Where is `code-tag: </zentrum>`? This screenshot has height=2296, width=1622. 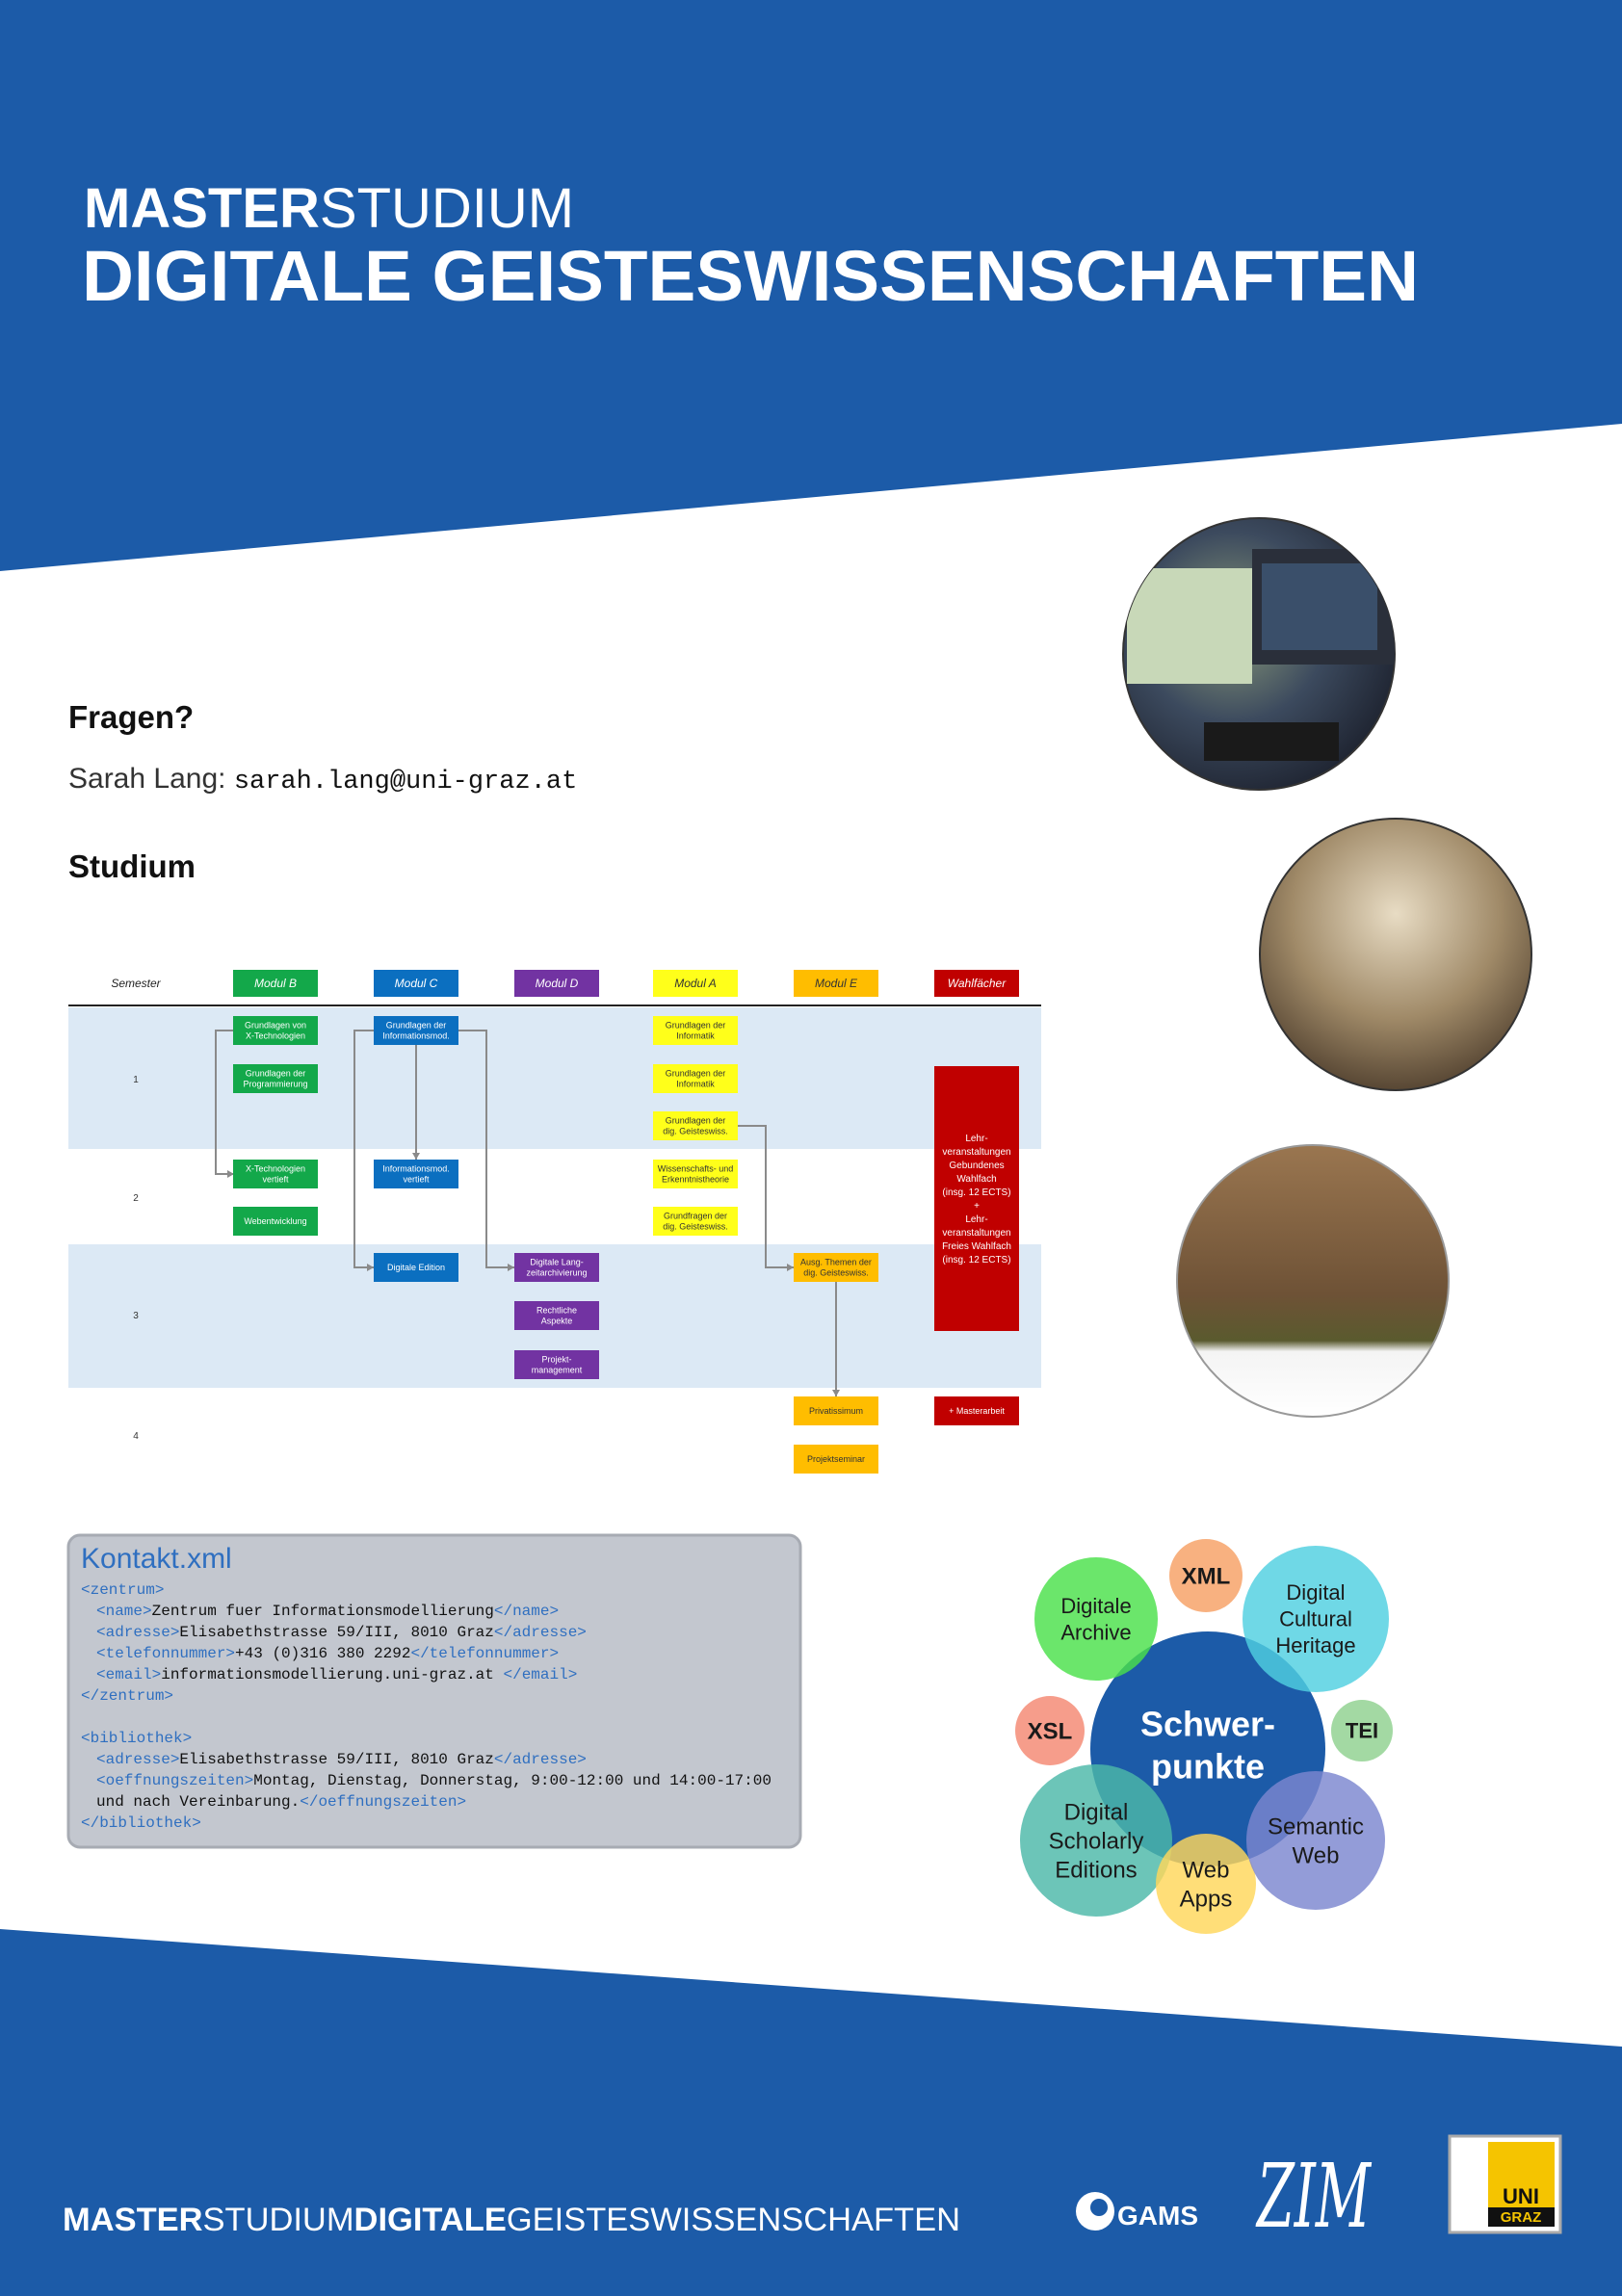 code-tag: </zentrum> is located at coordinates (127, 1696).